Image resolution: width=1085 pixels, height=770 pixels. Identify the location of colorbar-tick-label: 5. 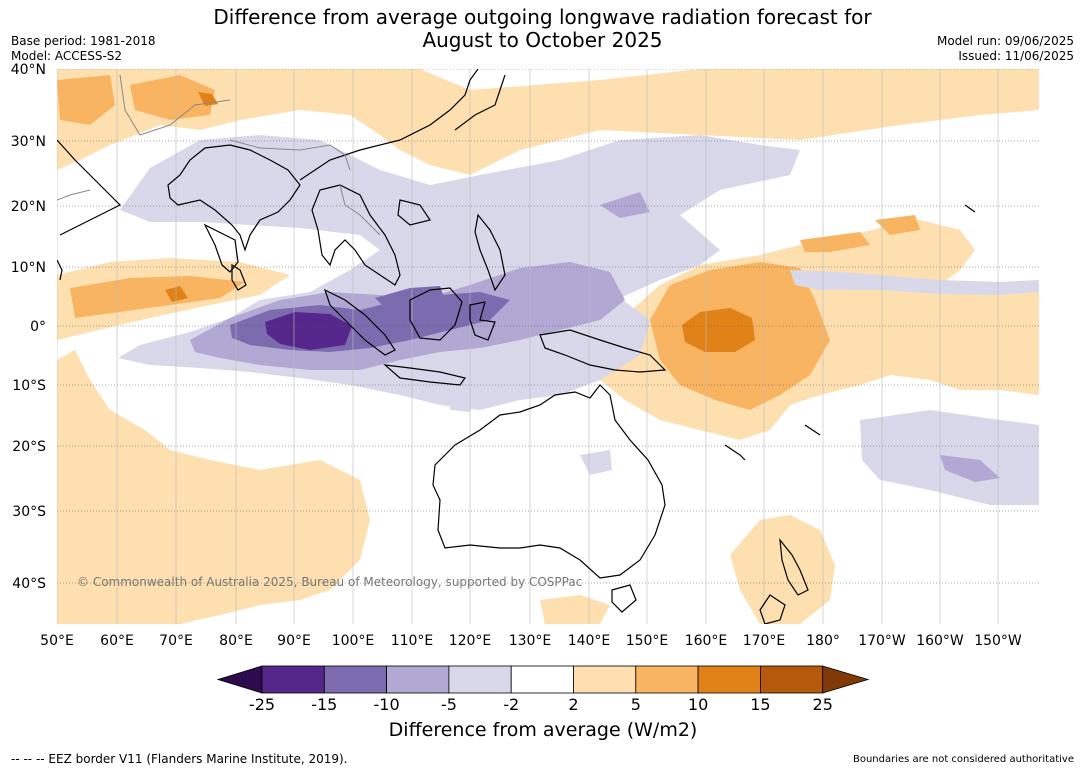
(636, 704).